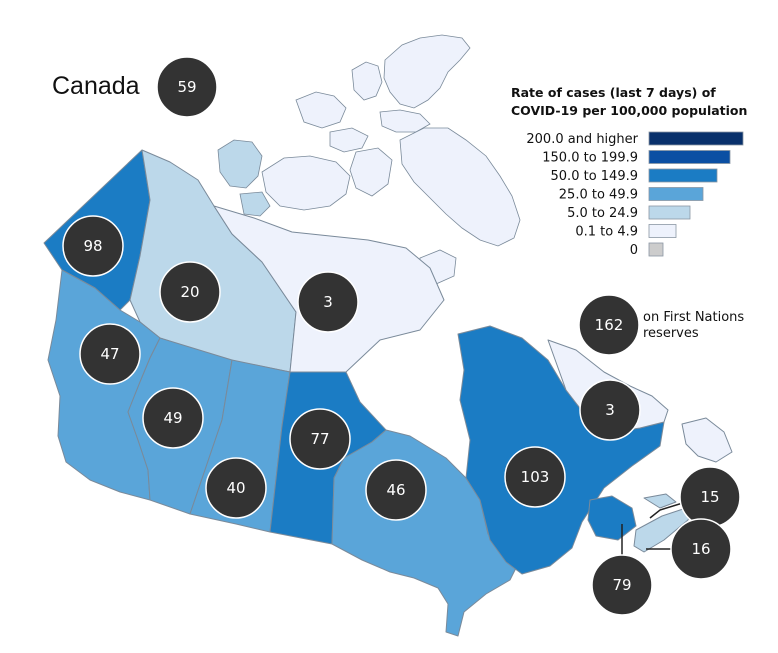 The width and height of the screenshot is (778, 653). I want to click on banks-island, so click(240, 164).